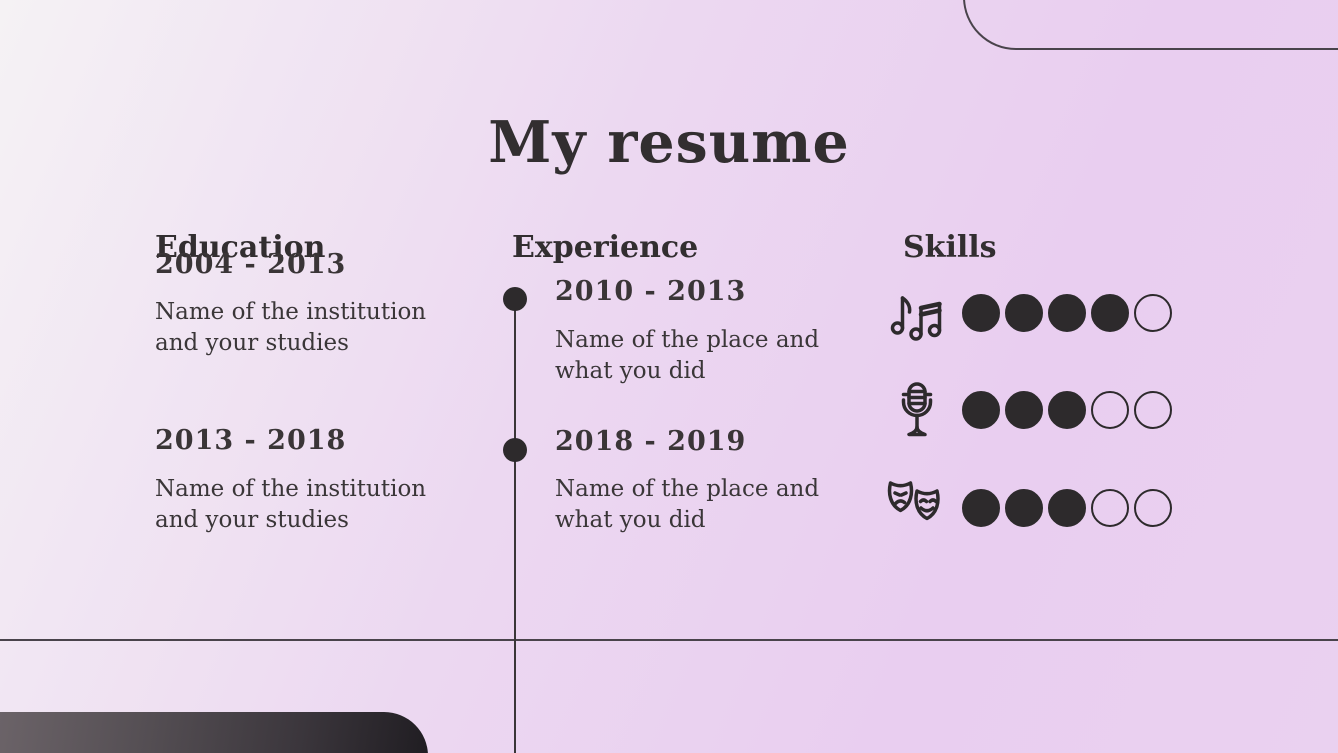 This screenshot has height=753, width=1338. What do you see at coordinates (651, 291) in the screenshot?
I see `experience-entry-period: 2010 - 2013` at bounding box center [651, 291].